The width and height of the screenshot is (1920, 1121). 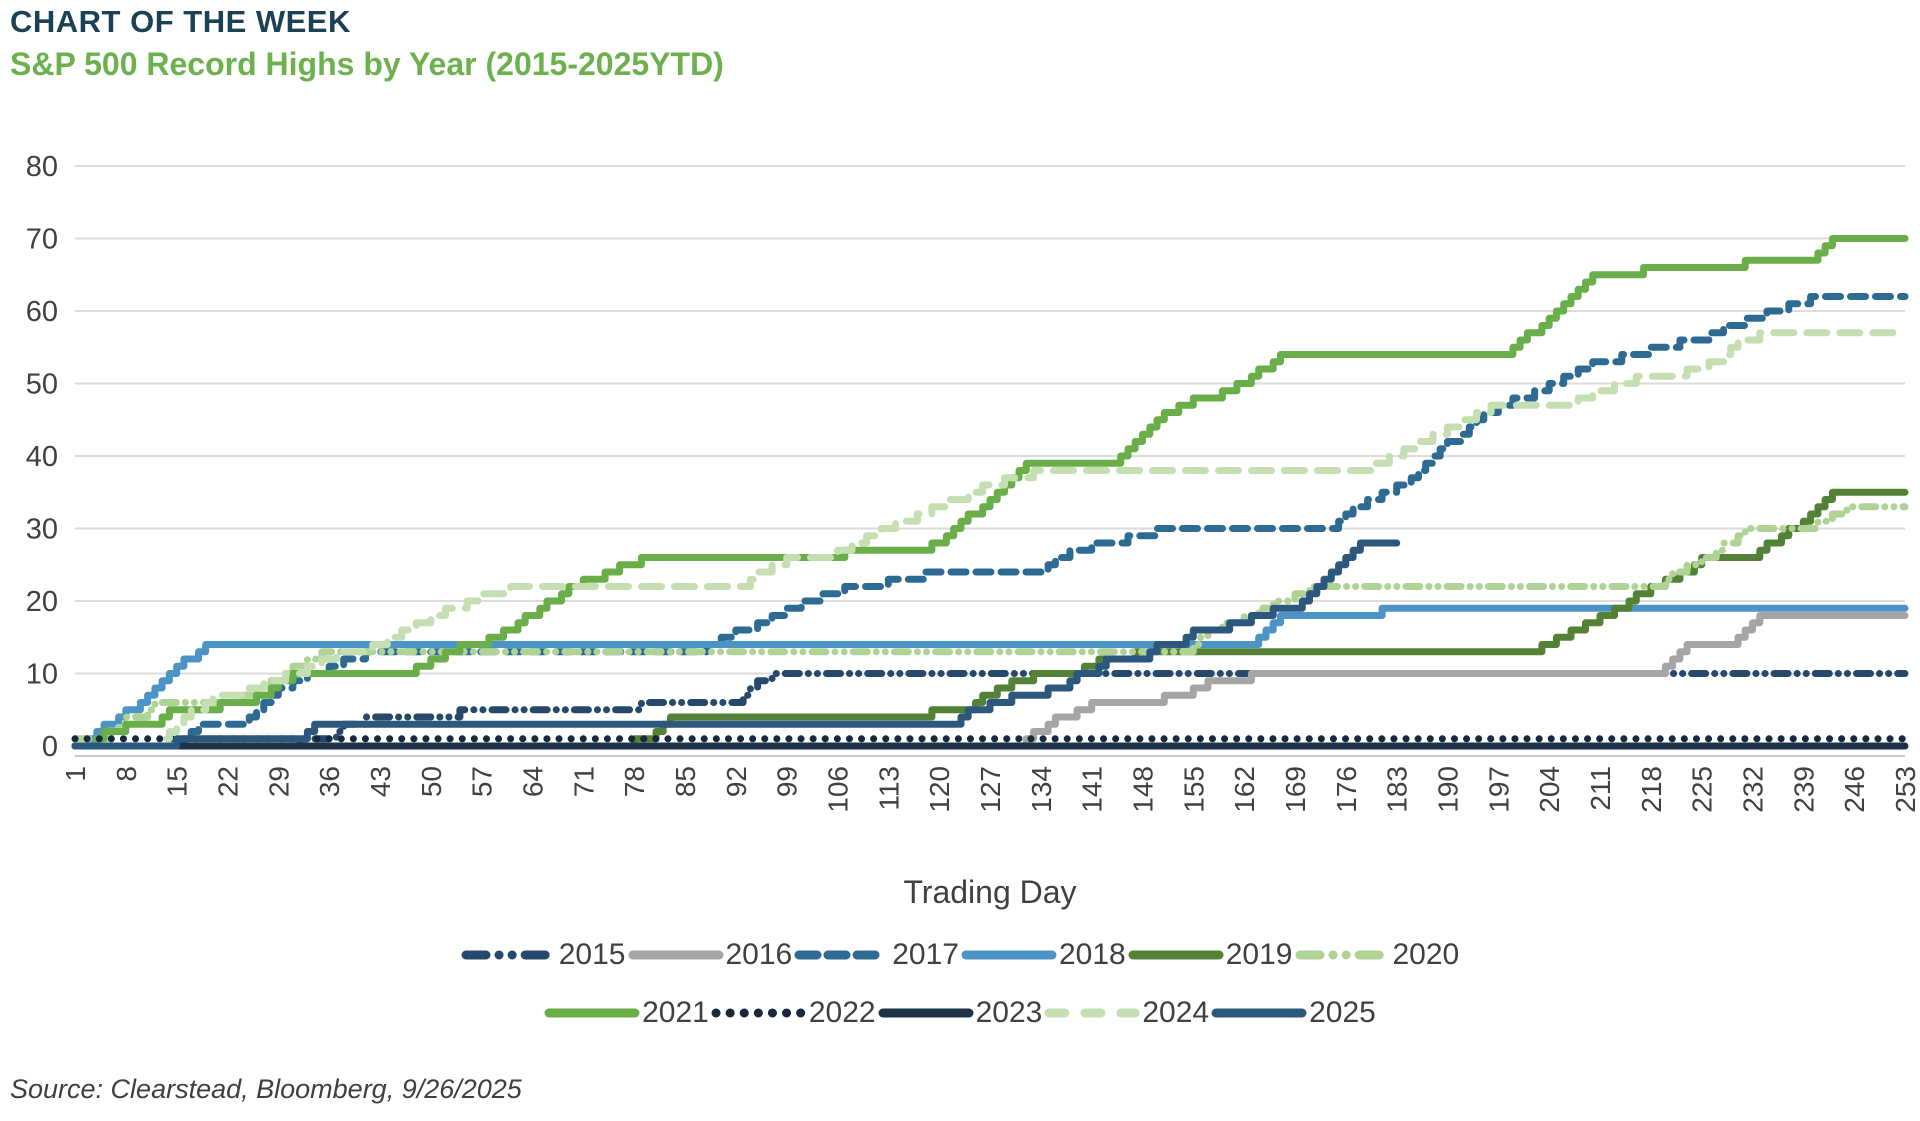 What do you see at coordinates (228, 781) in the screenshot?
I see `x-tick-label: 22` at bounding box center [228, 781].